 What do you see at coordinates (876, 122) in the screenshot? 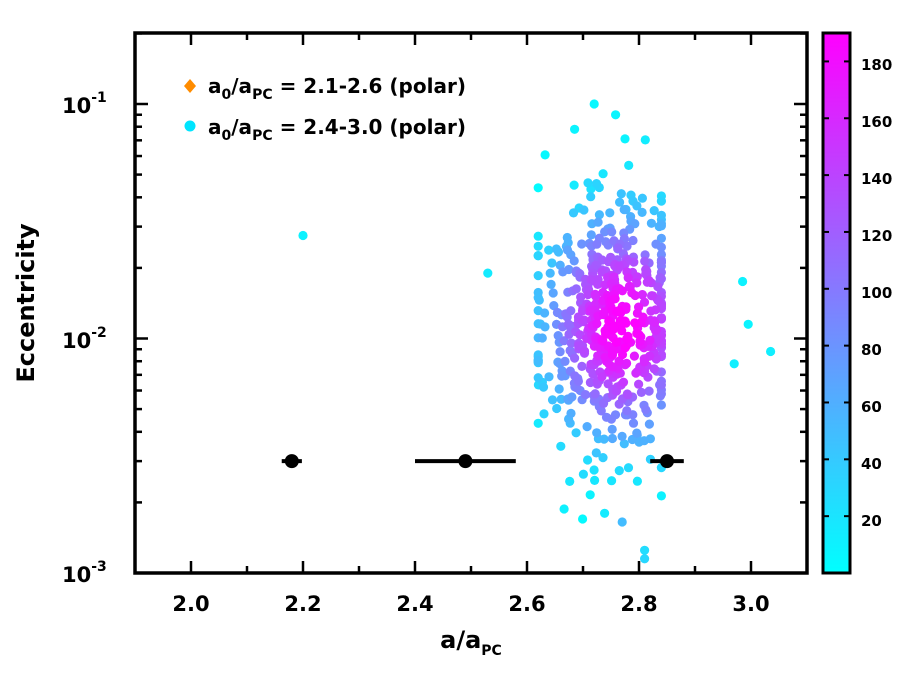
I see `colorbar-tick-label: 160` at bounding box center [876, 122].